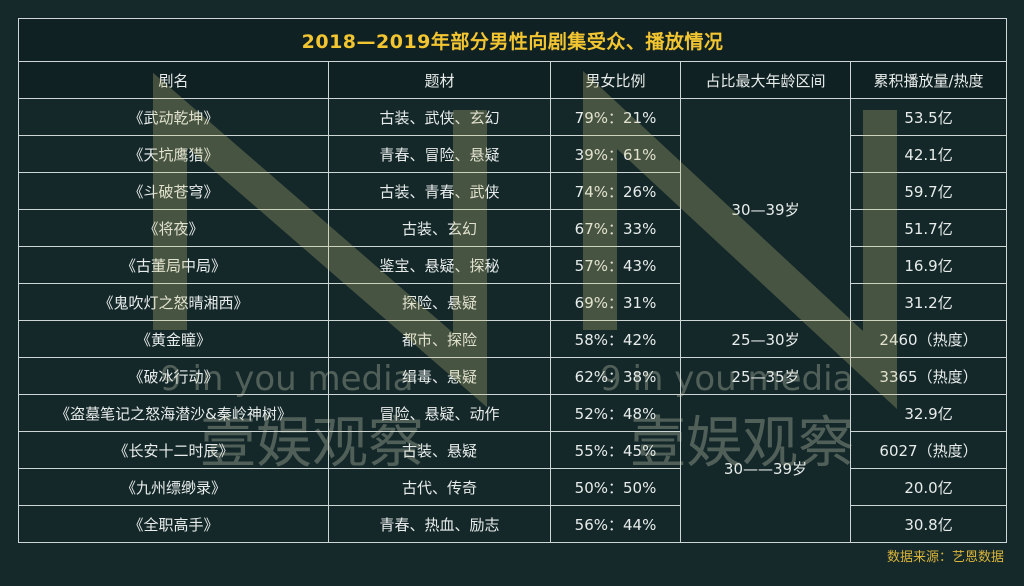 The height and width of the screenshot is (586, 1024). Describe the element at coordinates (615, 191) in the screenshot. I see `cell-ratio: 74%：26%` at that location.